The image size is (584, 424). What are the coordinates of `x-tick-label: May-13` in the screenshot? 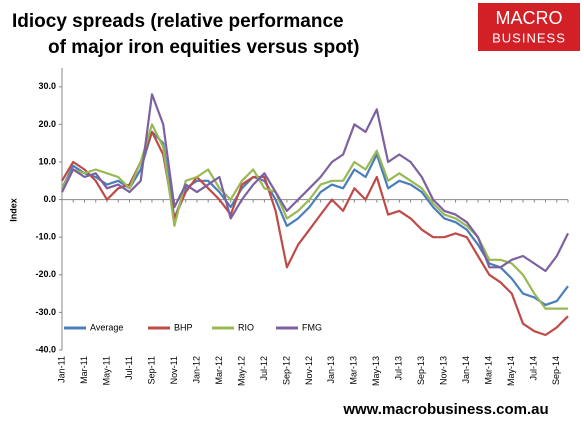 It's located at (376, 371).